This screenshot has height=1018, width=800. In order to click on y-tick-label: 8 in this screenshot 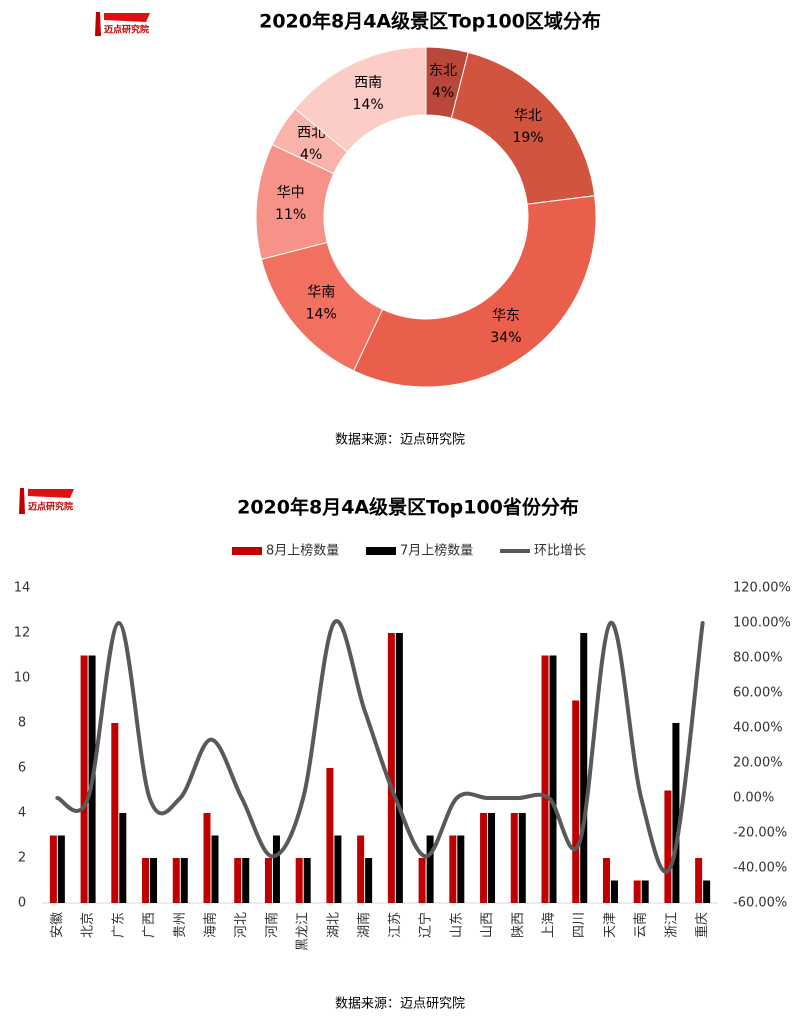, I will do `click(22, 723)`.